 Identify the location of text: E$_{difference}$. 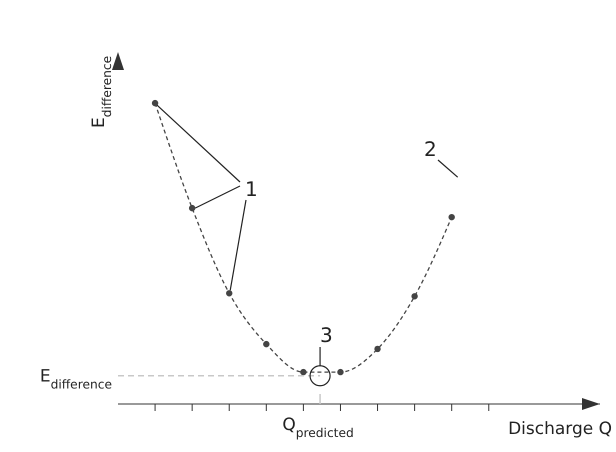
(76, 379).